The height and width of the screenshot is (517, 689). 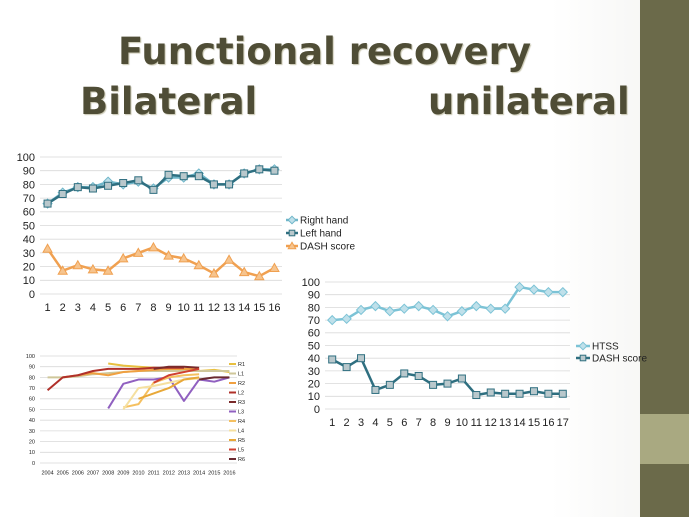 I want to click on x-tick-label: 2013, so click(x=184, y=474).